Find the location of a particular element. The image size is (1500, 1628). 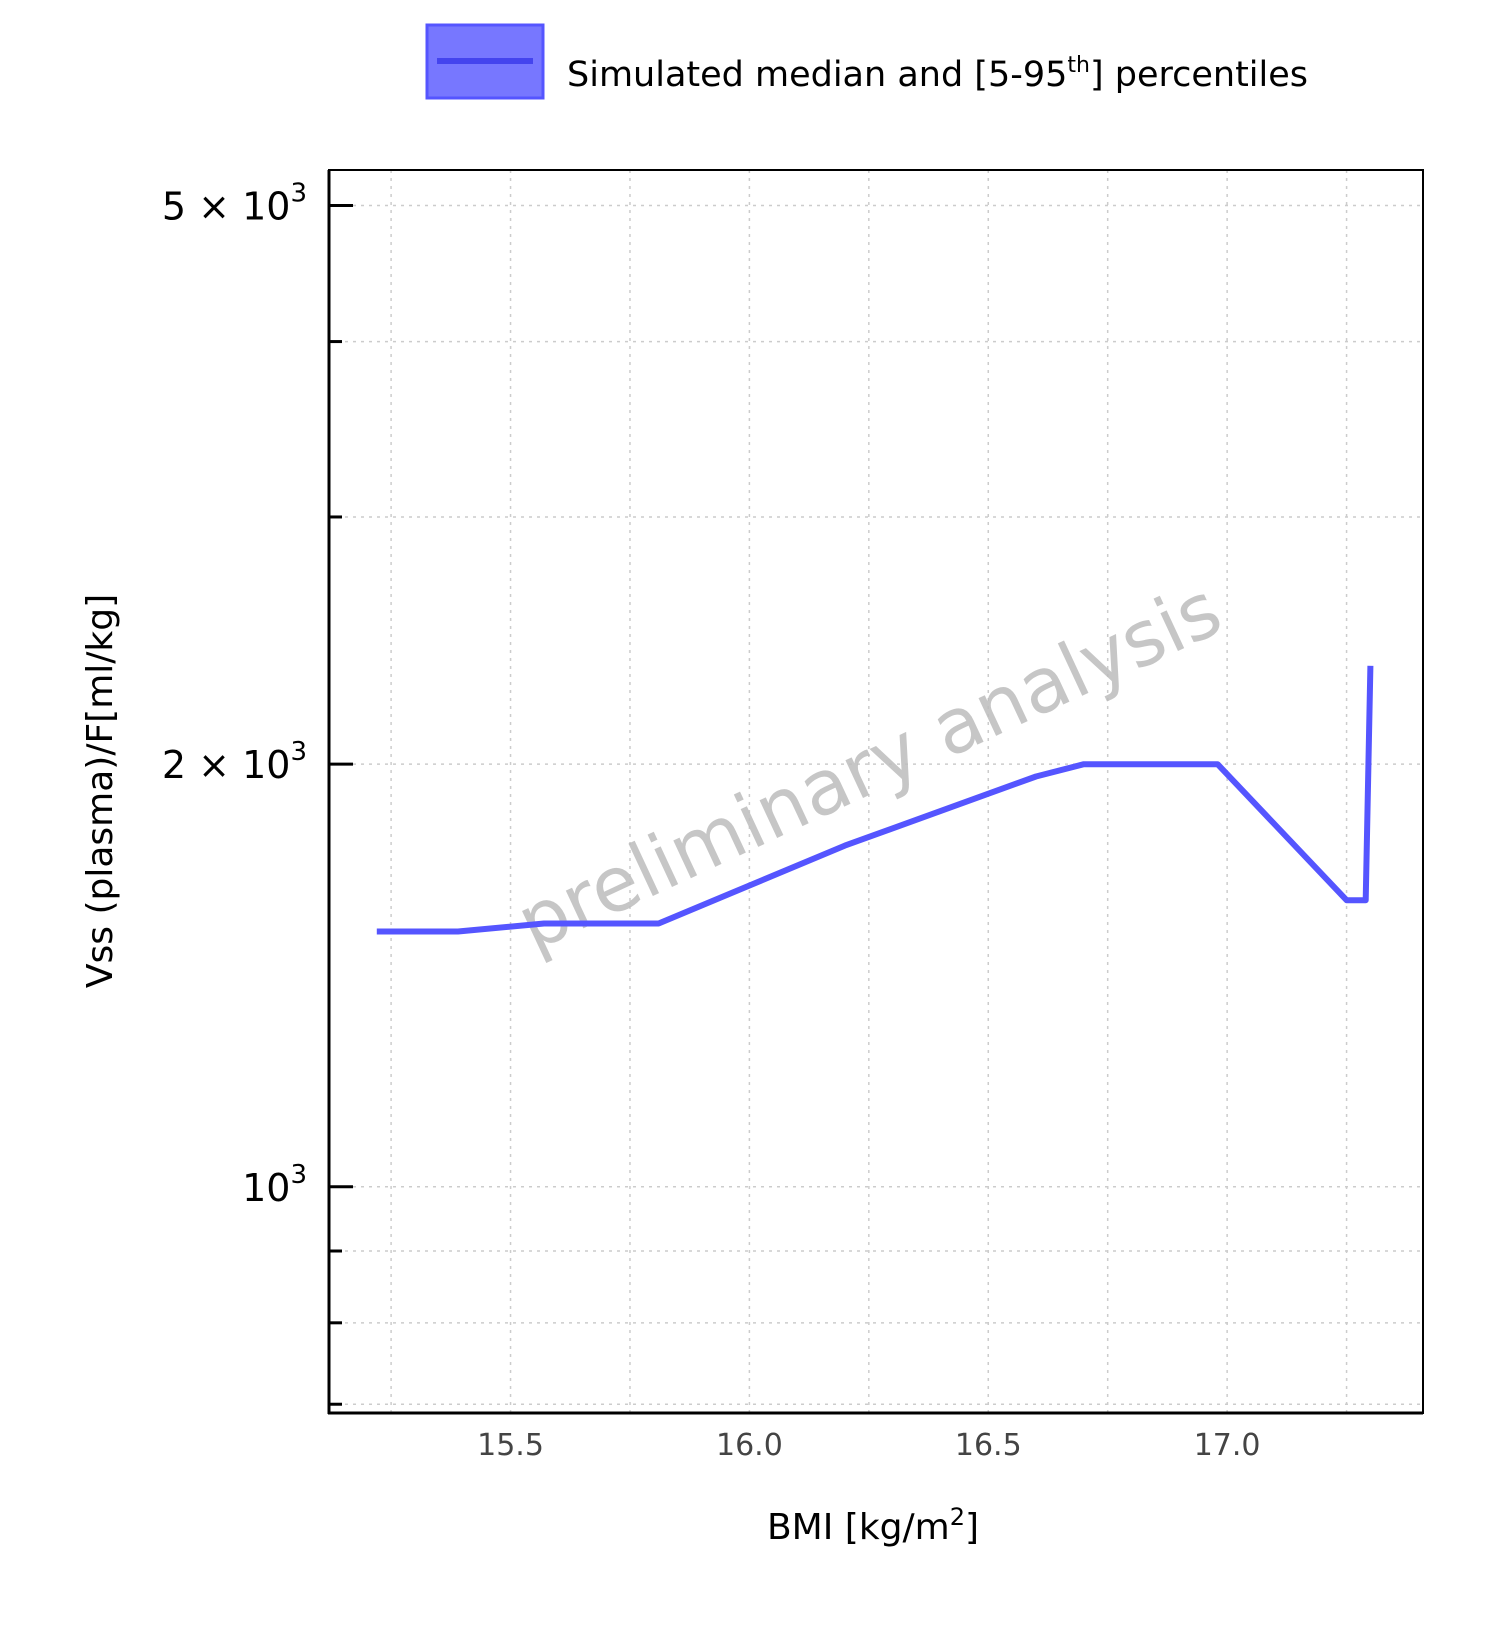

y-tick-label-main: 10 is located at coordinates (266, 1188).